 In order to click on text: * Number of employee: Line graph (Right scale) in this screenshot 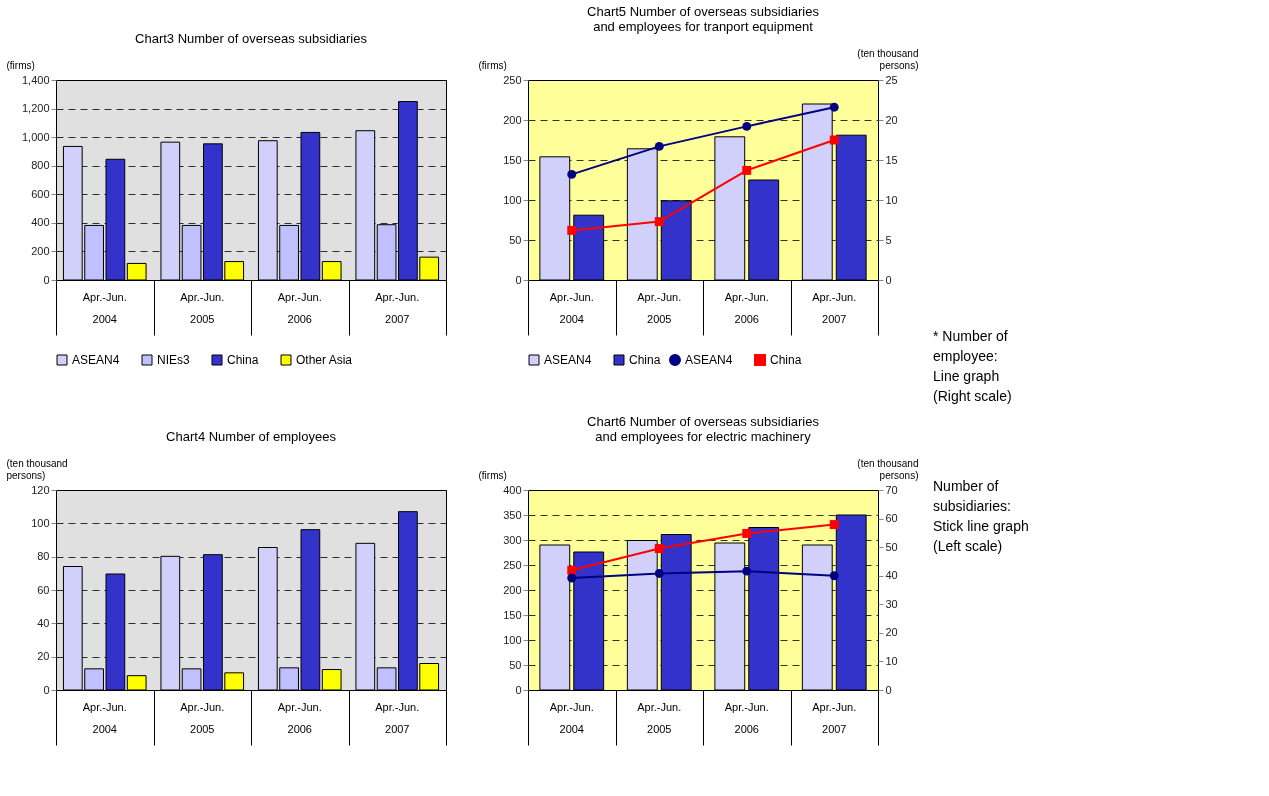, I will do `click(972, 366)`.